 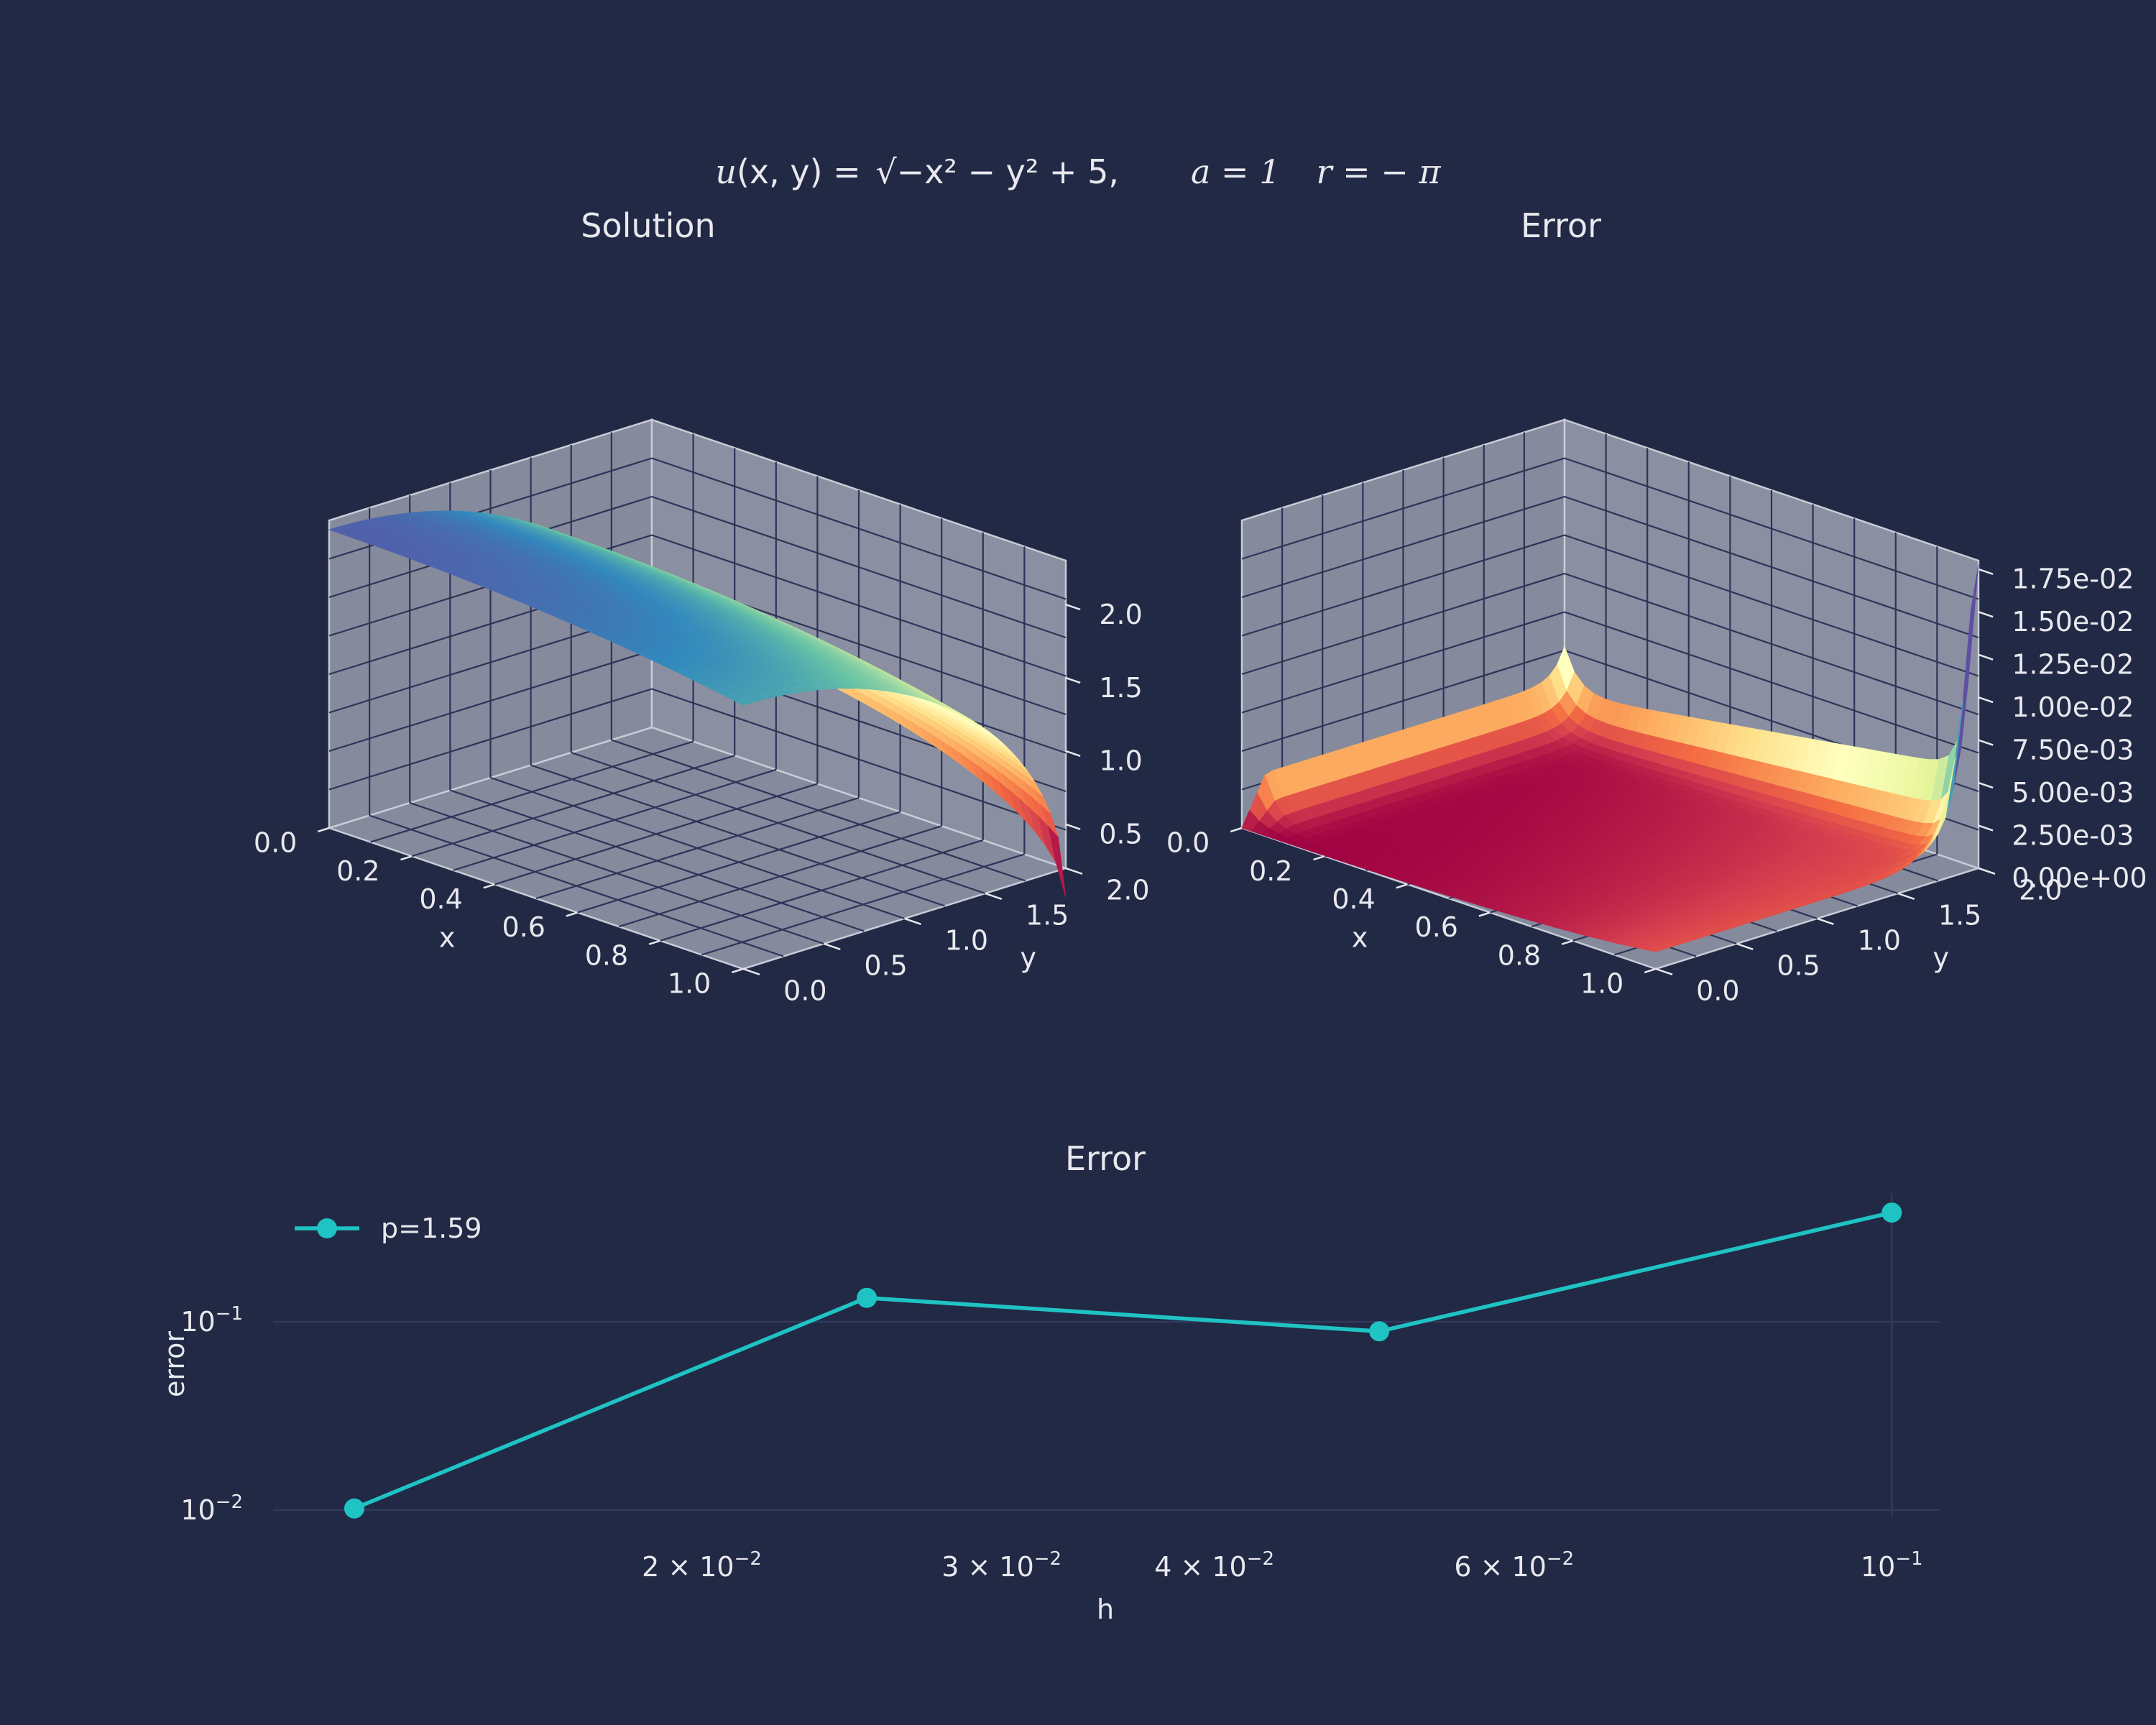 What do you see at coordinates (211, 1320) in the screenshot?
I see `y-tick-label: 10⁻¹` at bounding box center [211, 1320].